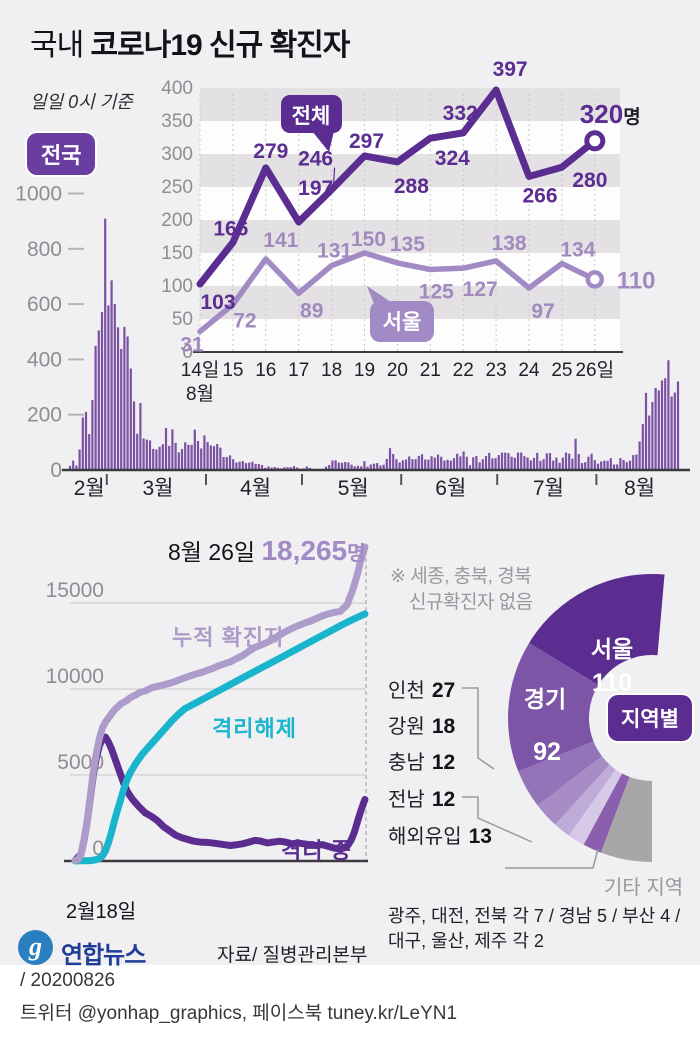  I want to click on region-name: 전남, so click(406, 800).